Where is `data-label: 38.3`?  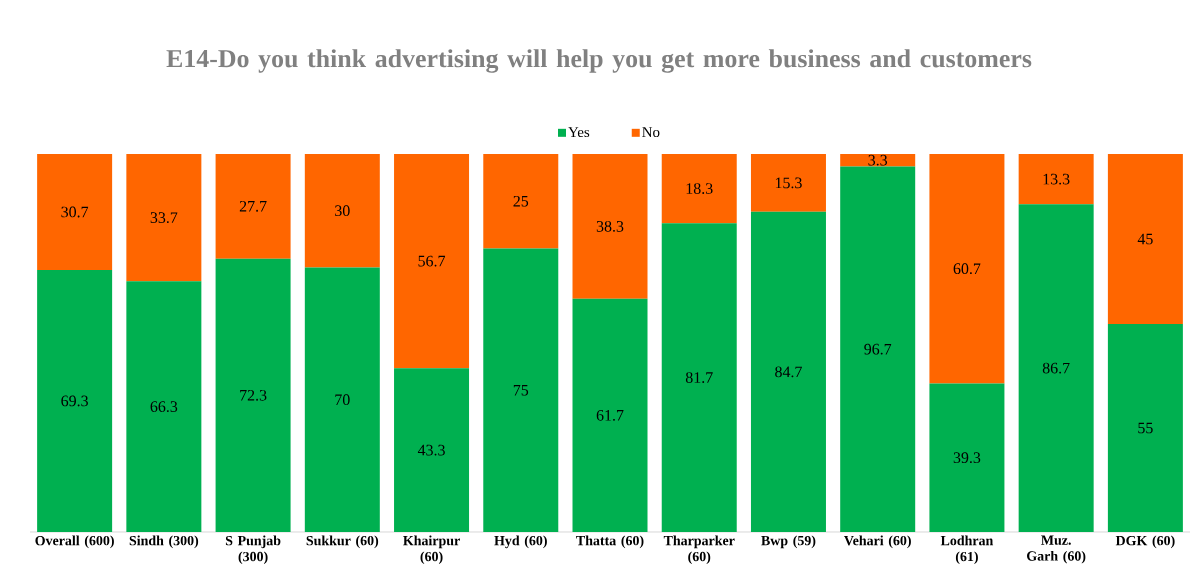 data-label: 38.3 is located at coordinates (610, 226).